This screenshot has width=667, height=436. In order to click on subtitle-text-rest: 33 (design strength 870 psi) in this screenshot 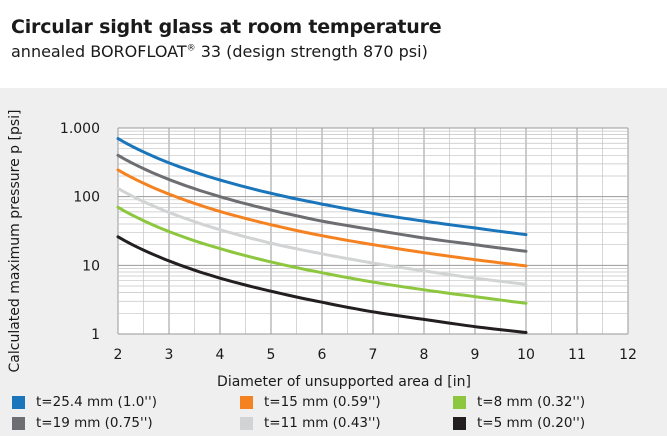, I will do `click(311, 51)`.